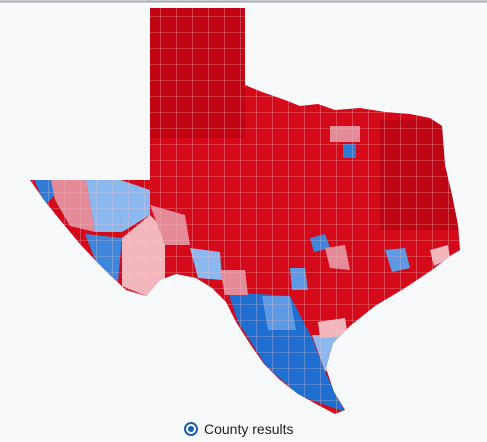 This screenshot has width=487, height=442. I want to click on radio-dot, so click(191, 429).